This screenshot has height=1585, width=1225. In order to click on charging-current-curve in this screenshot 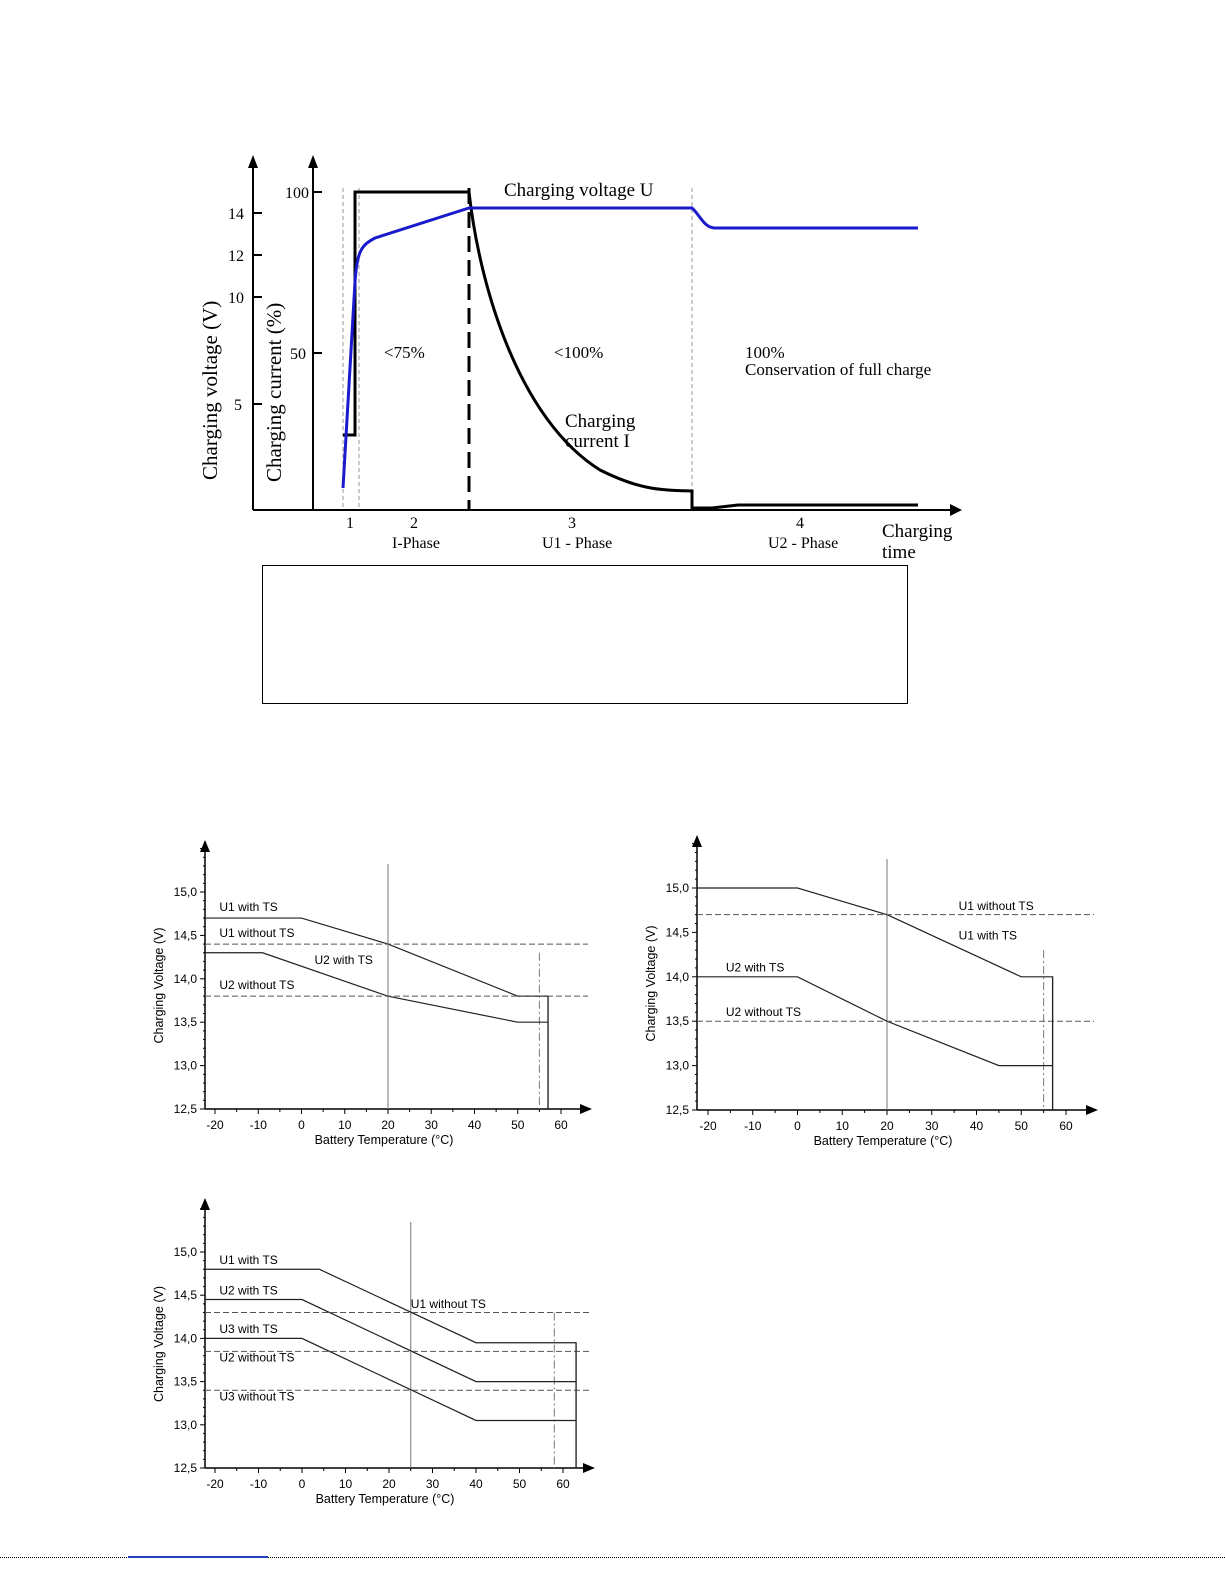, I will do `click(630, 350)`.